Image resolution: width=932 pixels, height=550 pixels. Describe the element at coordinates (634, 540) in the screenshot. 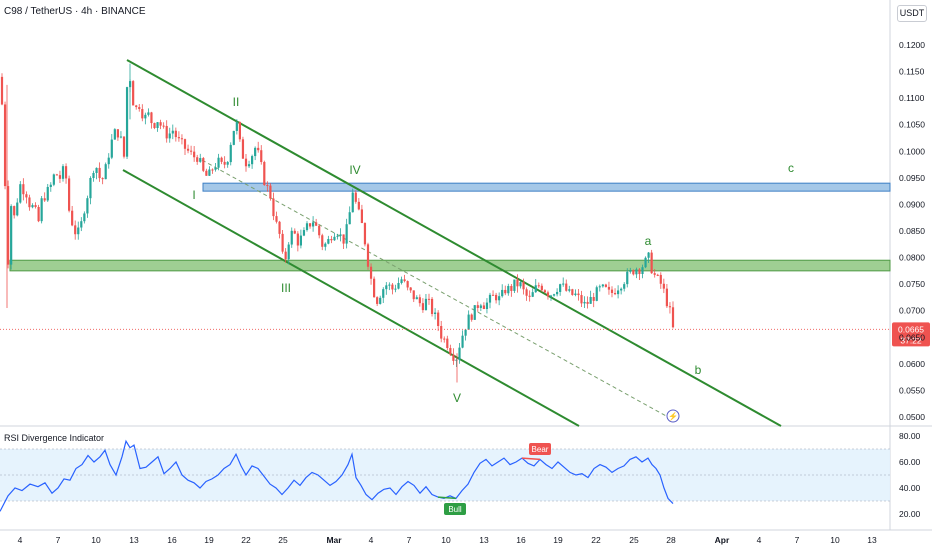

I see `x-tick-label: 25` at that location.